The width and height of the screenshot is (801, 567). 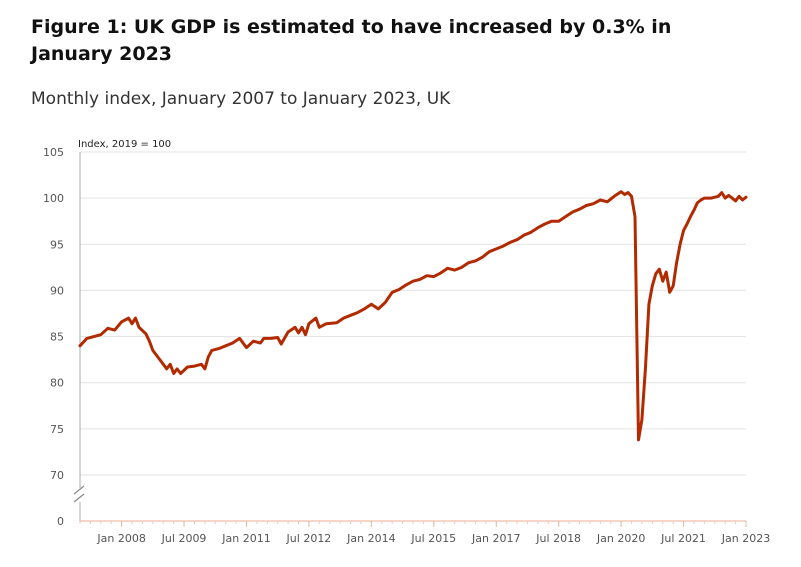 I want to click on x-tick-label: Jan 2011, so click(x=245, y=538).